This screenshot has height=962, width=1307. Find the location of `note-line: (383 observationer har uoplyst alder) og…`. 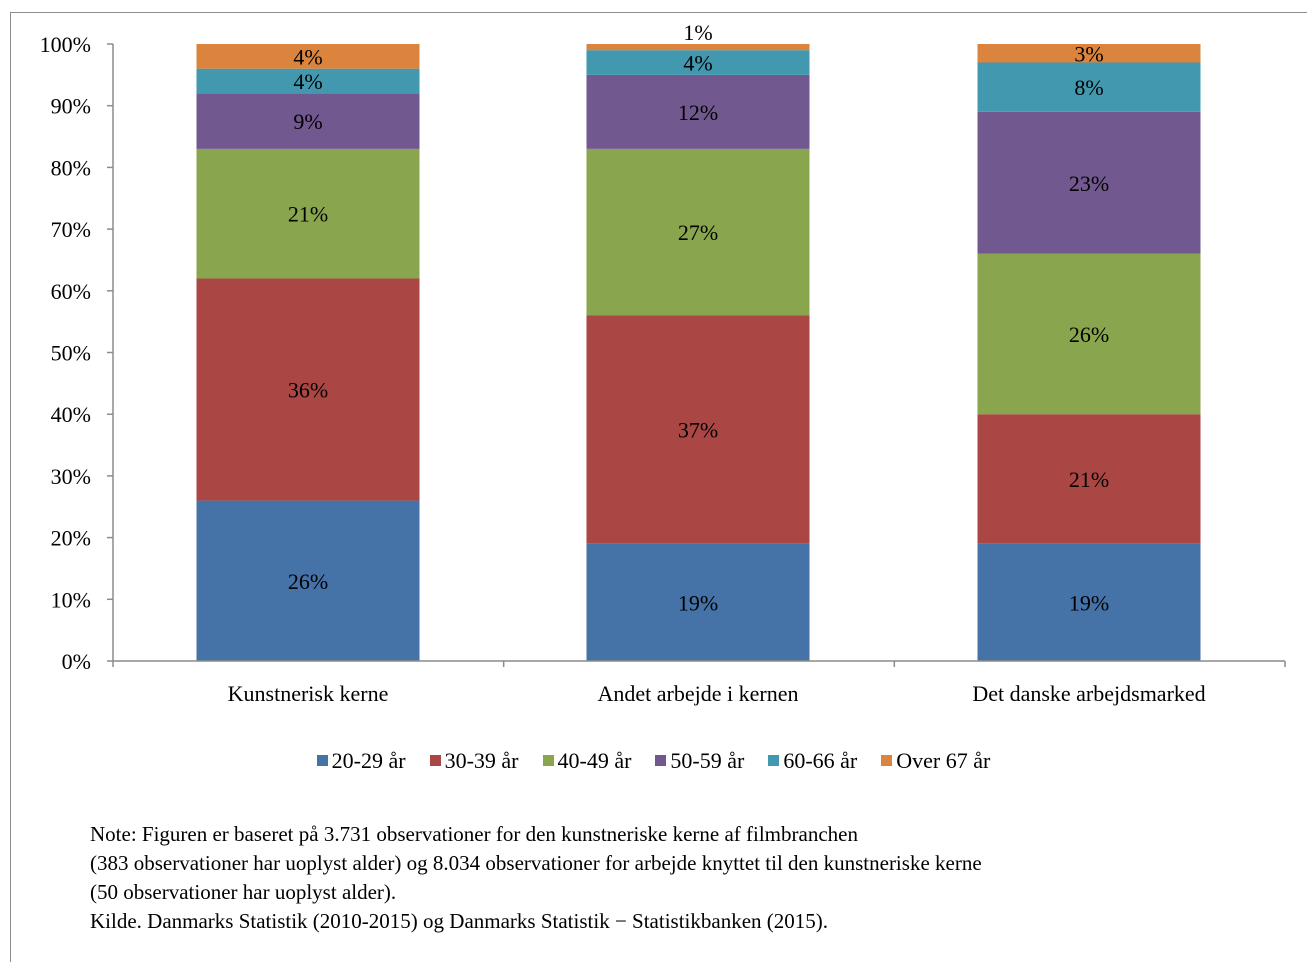

note-line: (383 observationer har uoplyst alder) og… is located at coordinates (536, 863).